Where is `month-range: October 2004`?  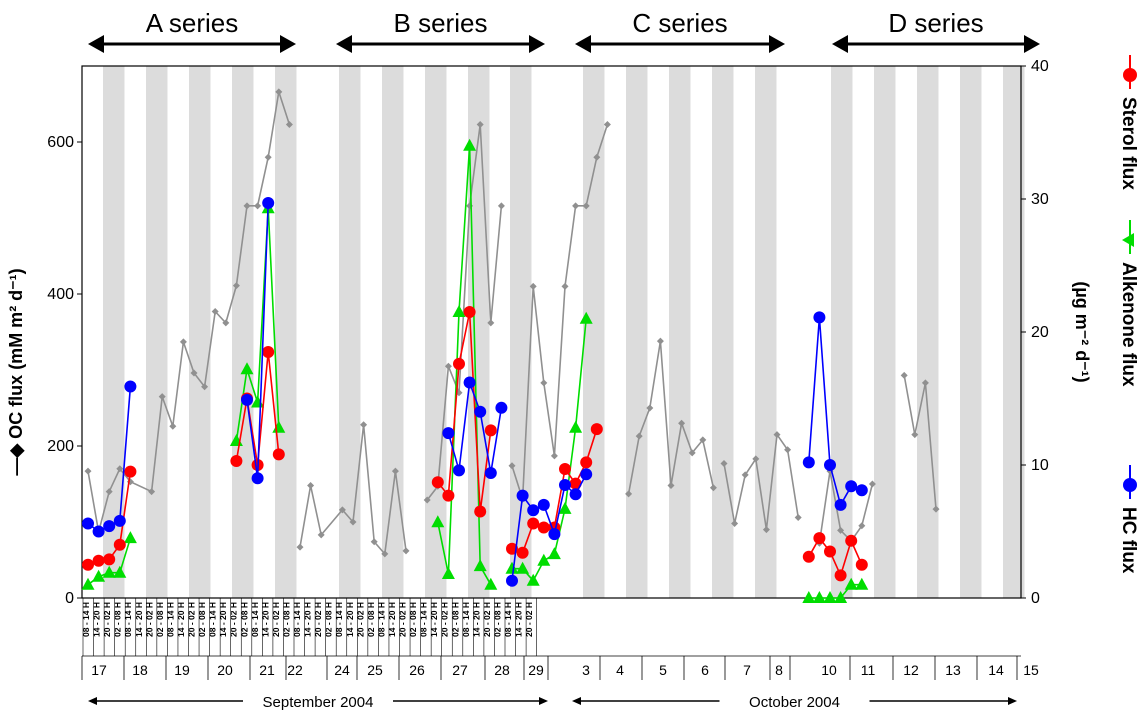 month-range: October 2004 is located at coordinates (794, 702).